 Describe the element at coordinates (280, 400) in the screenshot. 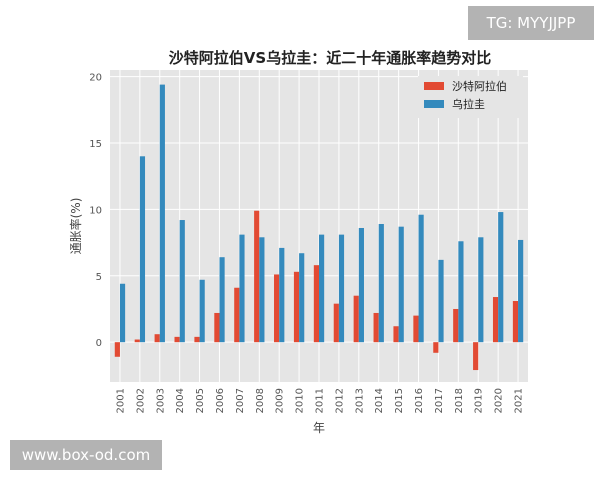

I see `x-tick-label: 2009` at that location.